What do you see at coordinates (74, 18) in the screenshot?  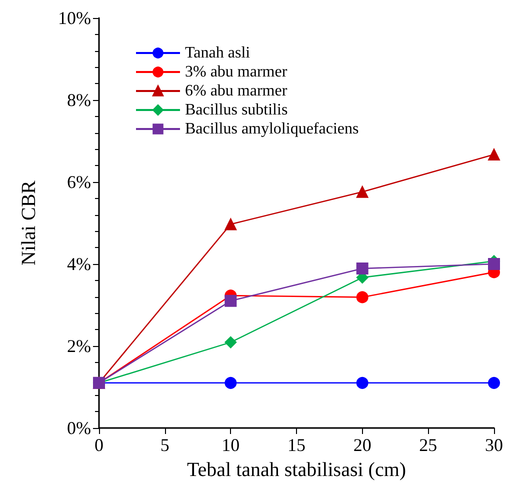 I see `y-tick-label: 10%` at bounding box center [74, 18].